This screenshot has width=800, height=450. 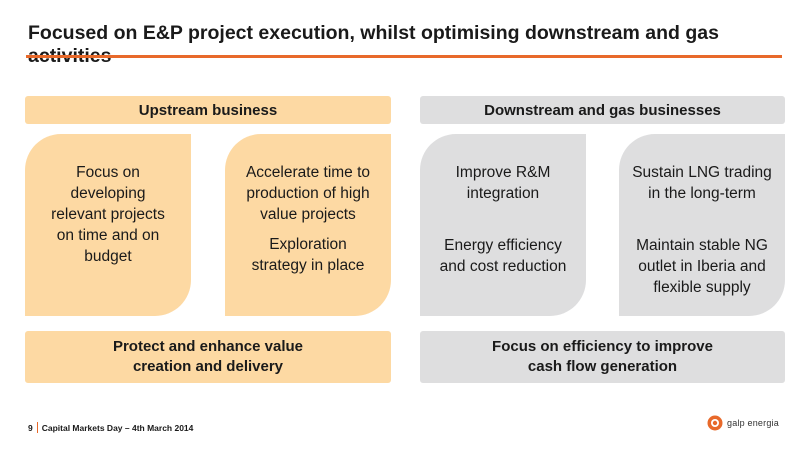 I want to click on downstream-heading: Downstream and gas businesses, so click(x=602, y=110).